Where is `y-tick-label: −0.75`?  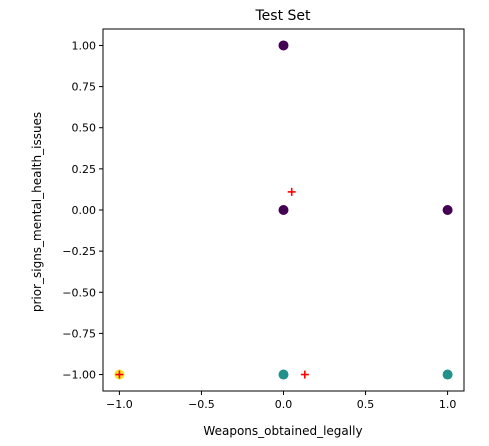
y-tick-label: −0.75 is located at coordinates (79, 333).